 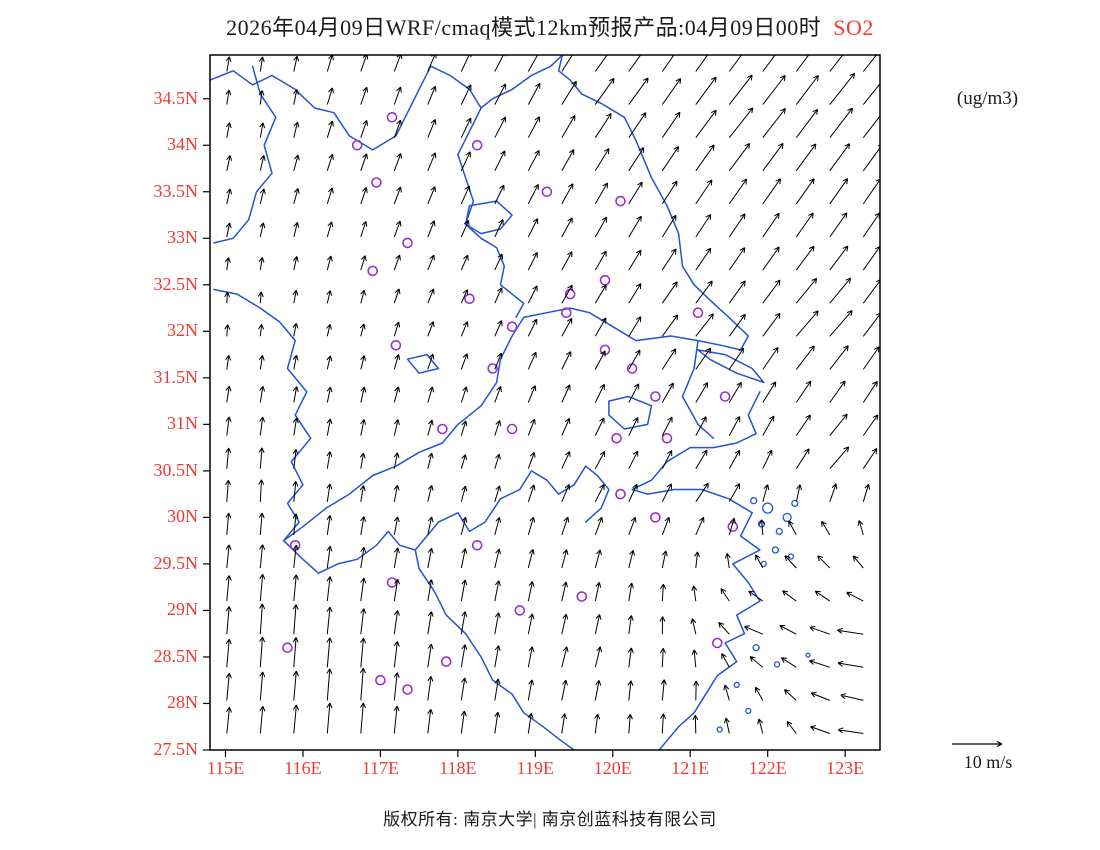 What do you see at coordinates (387, 103) in the screenshot?
I see `coastline-north-provincial-border` at bounding box center [387, 103].